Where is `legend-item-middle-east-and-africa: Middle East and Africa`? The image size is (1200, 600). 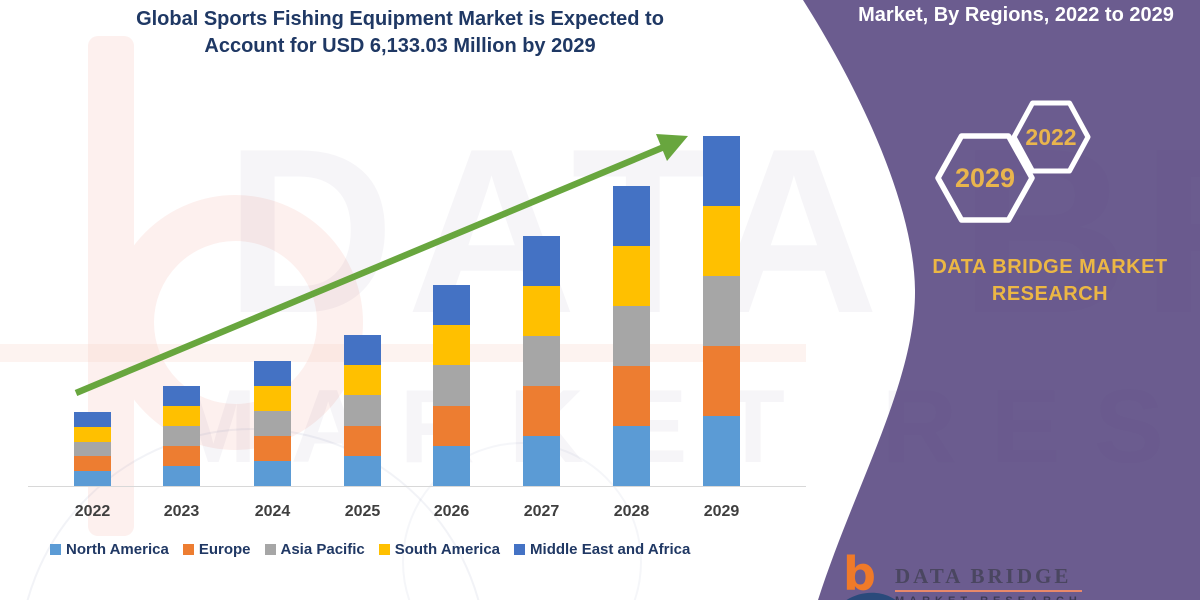
legend-item-middle-east-and-africa: Middle East and Africa is located at coordinates (602, 549).